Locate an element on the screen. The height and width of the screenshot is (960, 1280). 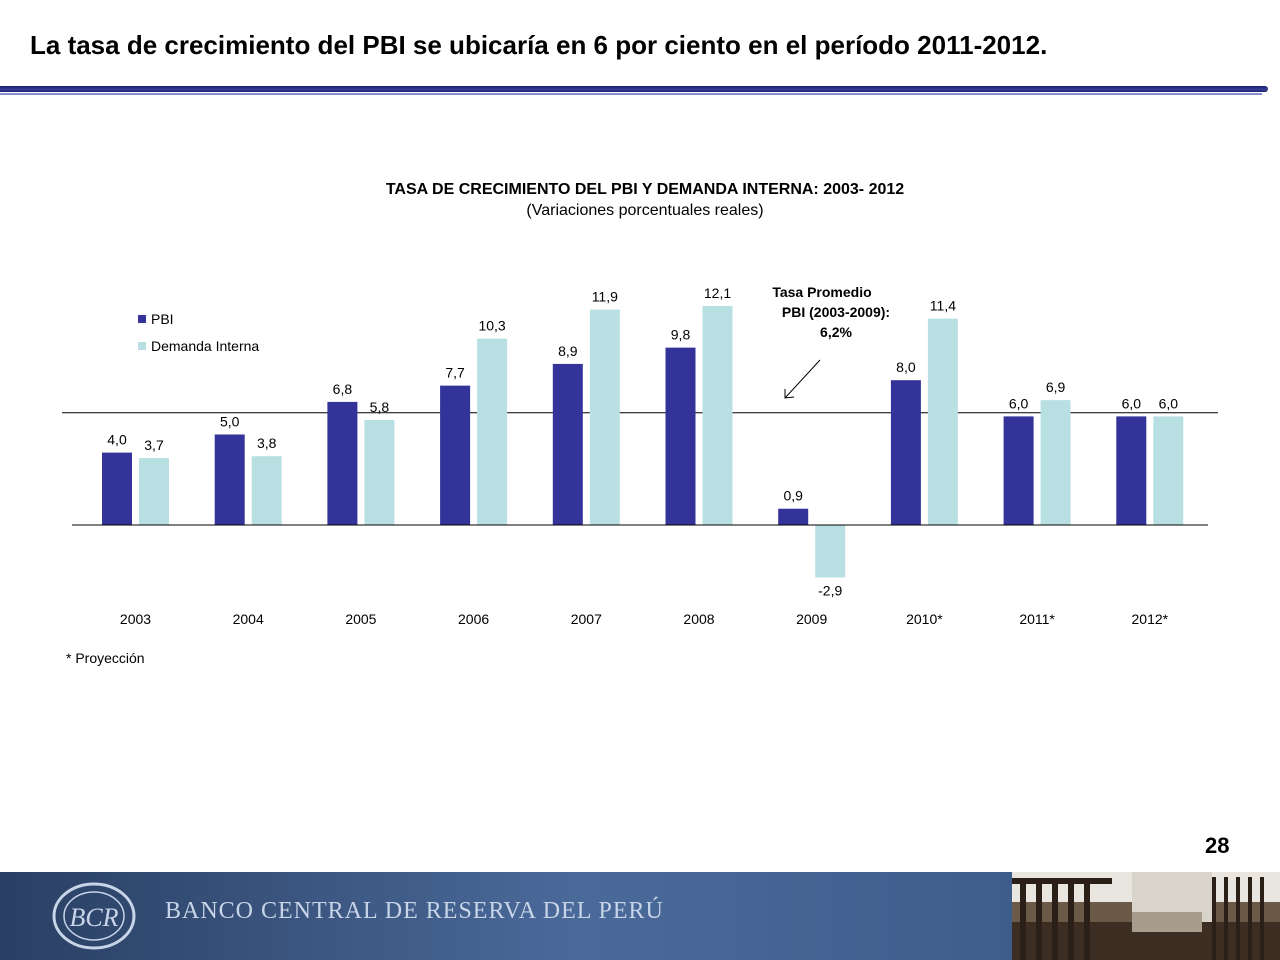
x-tick-2010: 2010* is located at coordinates (924, 619).